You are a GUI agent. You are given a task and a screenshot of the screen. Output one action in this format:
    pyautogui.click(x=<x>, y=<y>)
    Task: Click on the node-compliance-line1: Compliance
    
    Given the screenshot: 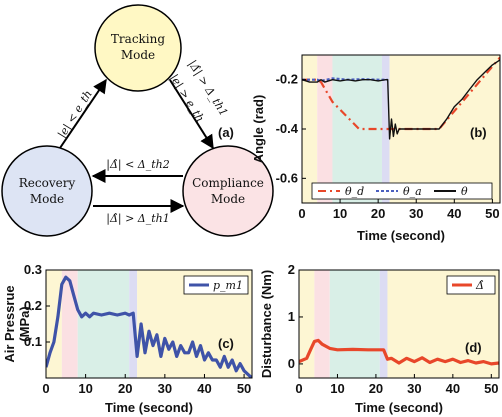 What is the action you would take?
    pyautogui.click(x=228, y=183)
    